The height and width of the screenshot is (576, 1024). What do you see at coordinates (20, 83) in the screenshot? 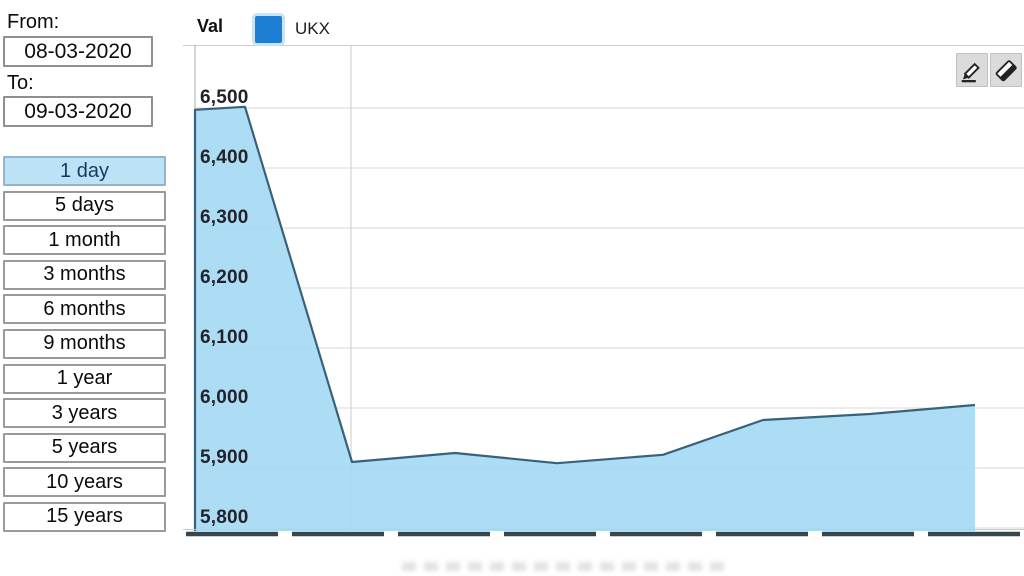
I see `to-label: To:` at bounding box center [20, 83].